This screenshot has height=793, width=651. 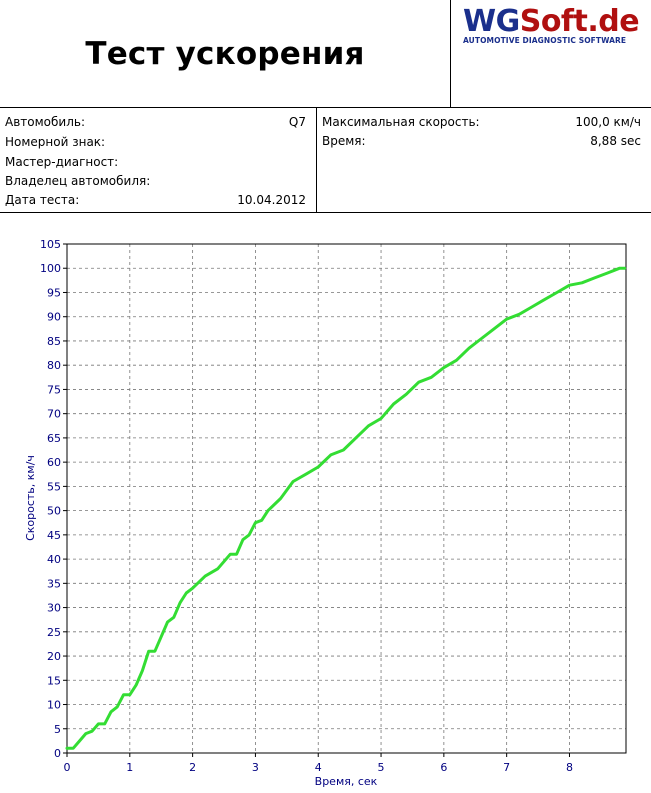 What do you see at coordinates (54, 535) in the screenshot?
I see `y-tick-label: 45` at bounding box center [54, 535].